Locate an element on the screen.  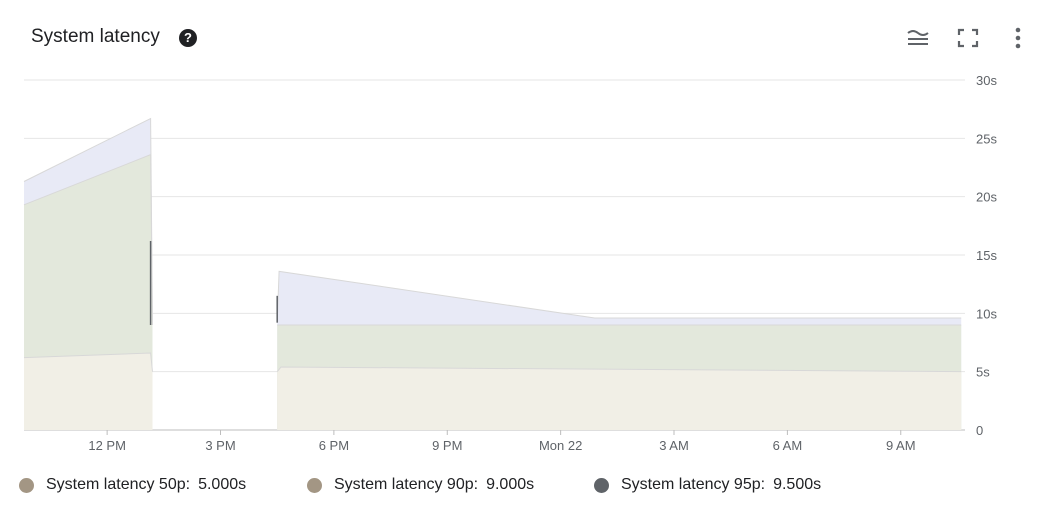
y-tick-label: 30s is located at coordinates (986, 80).